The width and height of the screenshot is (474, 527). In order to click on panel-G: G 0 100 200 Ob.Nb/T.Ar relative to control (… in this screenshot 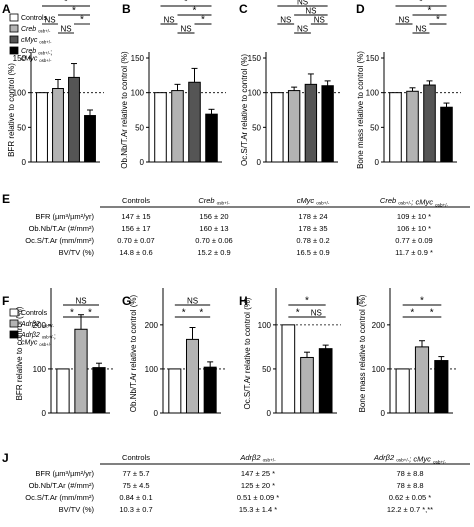, I will do `click(173, 353)`.